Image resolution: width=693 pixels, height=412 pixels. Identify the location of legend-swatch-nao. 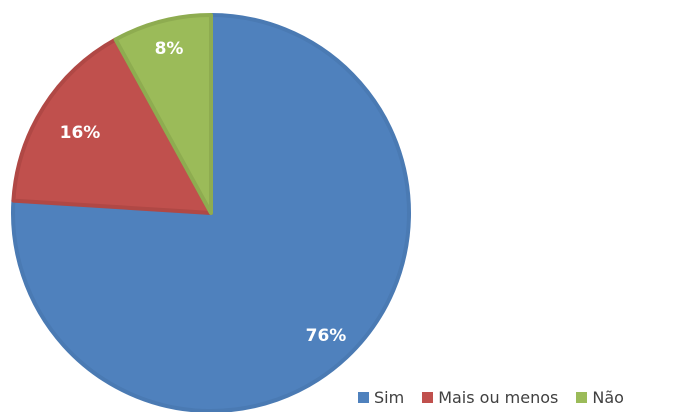
(582, 397).